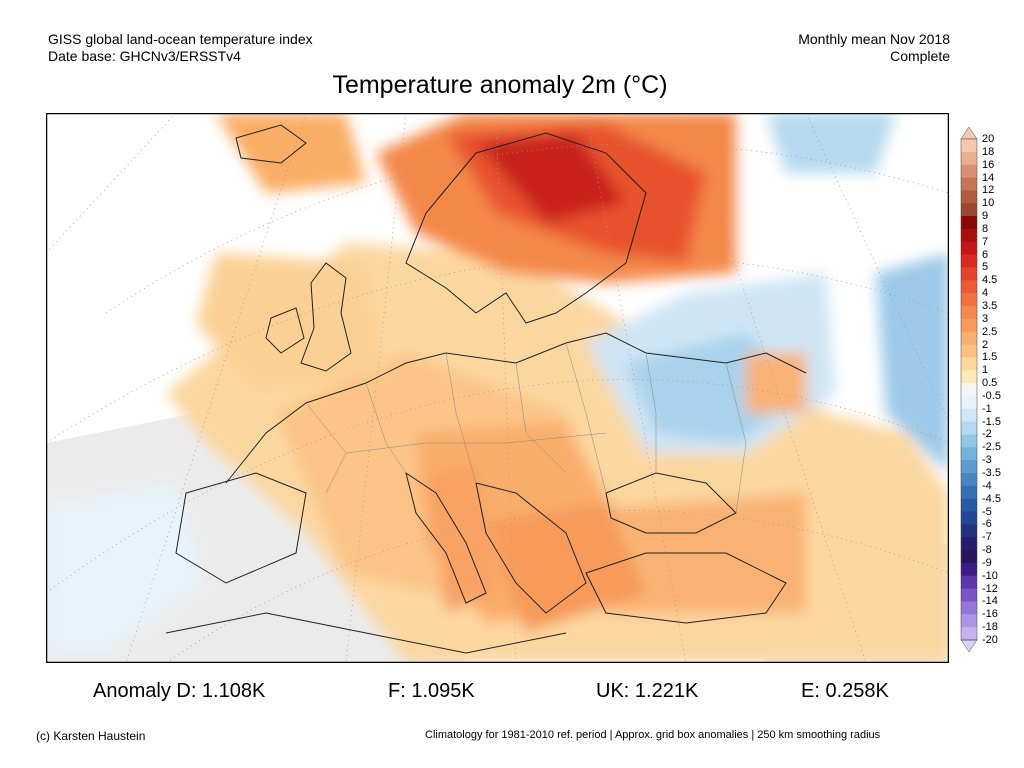 Image resolution: width=1024 pixels, height=768 pixels. I want to click on anomaly-f-value: F: 1.095K, so click(431, 691).